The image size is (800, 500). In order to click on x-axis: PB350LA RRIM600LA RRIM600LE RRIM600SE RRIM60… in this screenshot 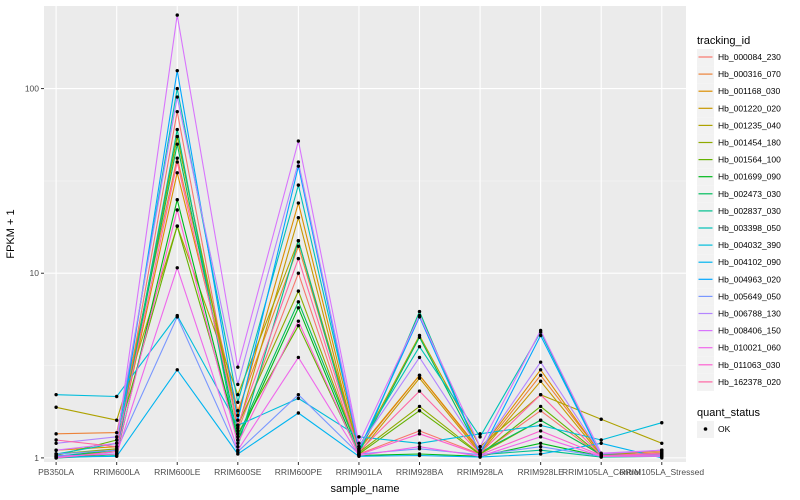, I will do `click(371, 469)`.